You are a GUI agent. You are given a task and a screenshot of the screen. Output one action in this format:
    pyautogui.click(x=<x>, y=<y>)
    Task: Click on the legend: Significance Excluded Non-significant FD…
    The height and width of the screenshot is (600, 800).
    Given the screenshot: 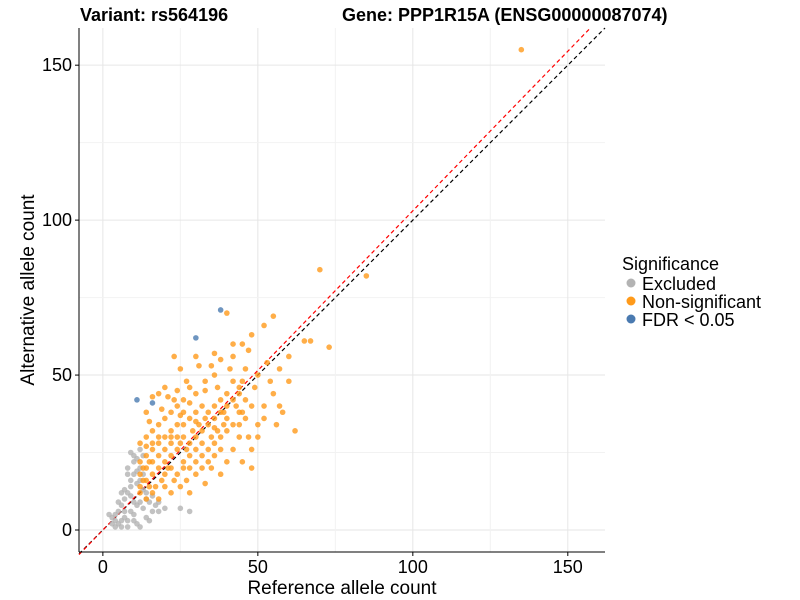 What is the action you would take?
    pyautogui.click(x=691, y=292)
    